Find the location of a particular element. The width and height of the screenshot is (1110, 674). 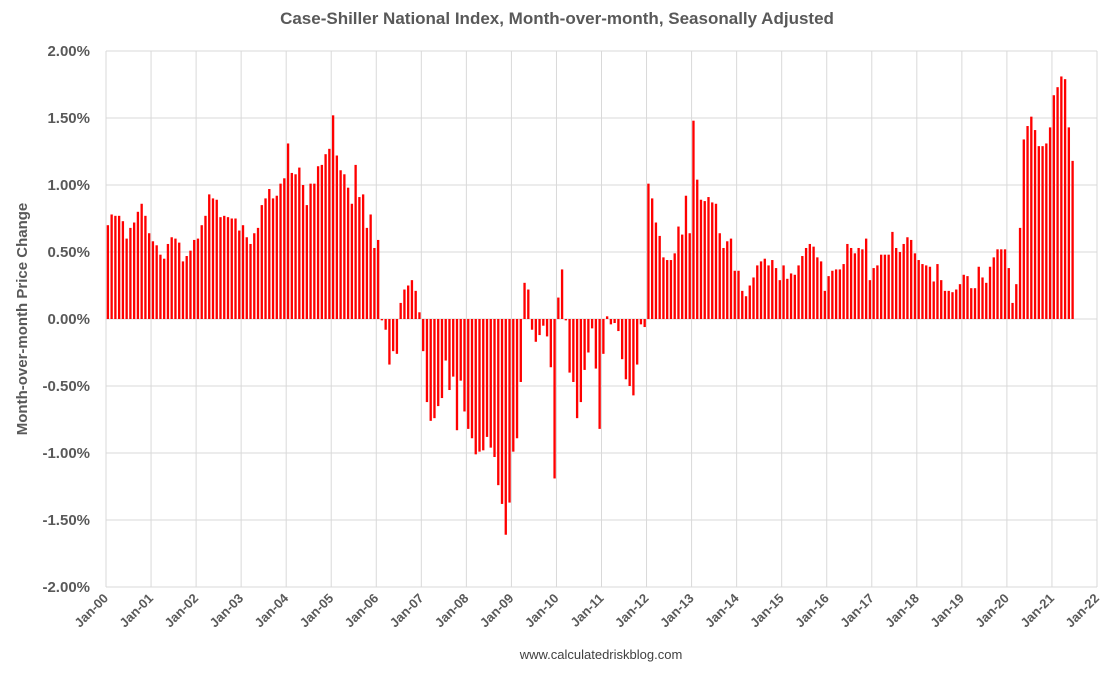

x-tick-label: Jan-18 is located at coordinates (902, 611).